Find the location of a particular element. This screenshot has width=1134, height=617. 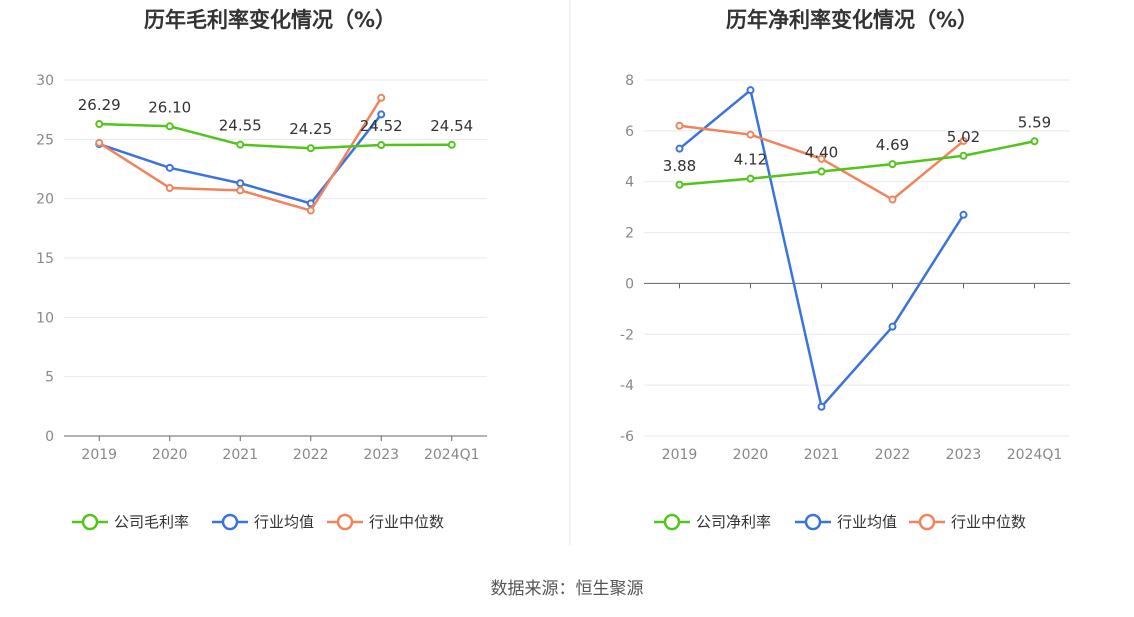

y-tick-label: 6 is located at coordinates (629, 132).